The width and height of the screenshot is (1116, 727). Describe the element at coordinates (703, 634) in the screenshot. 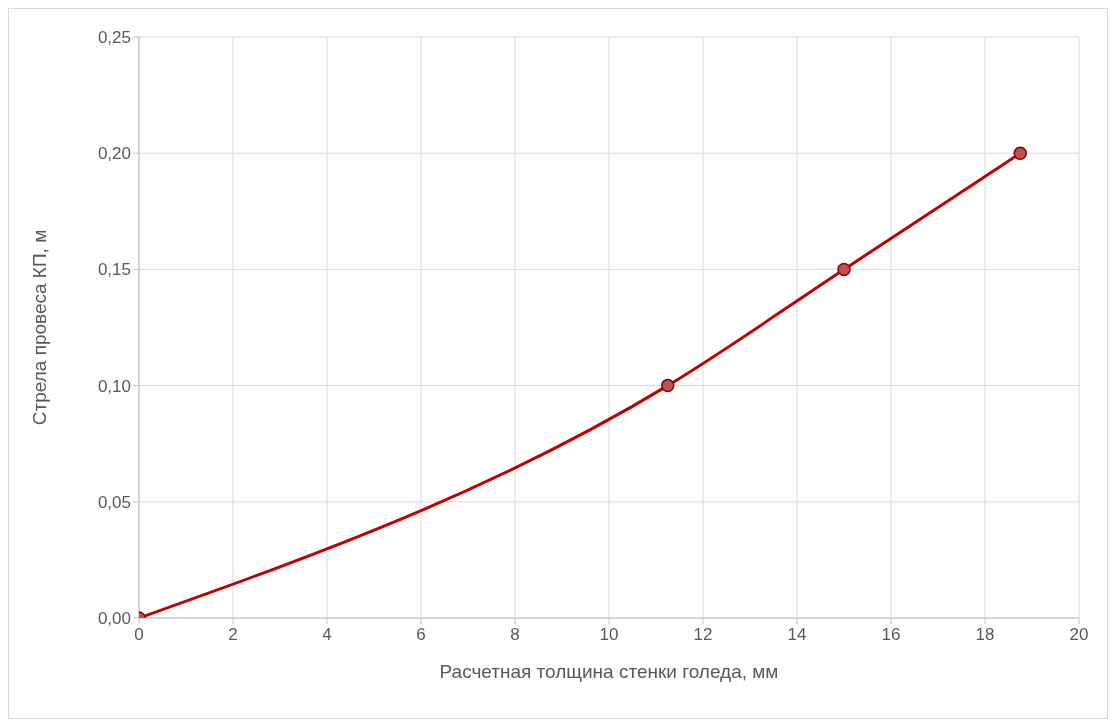

I see `x-tick-label: 12` at that location.